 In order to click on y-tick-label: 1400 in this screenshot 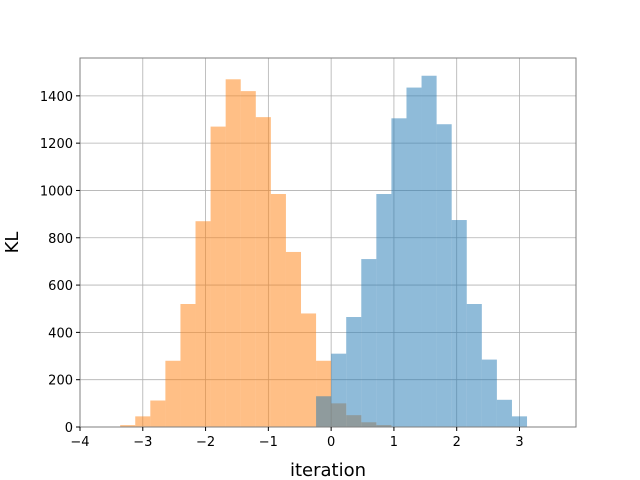, I will do `click(56, 97)`.